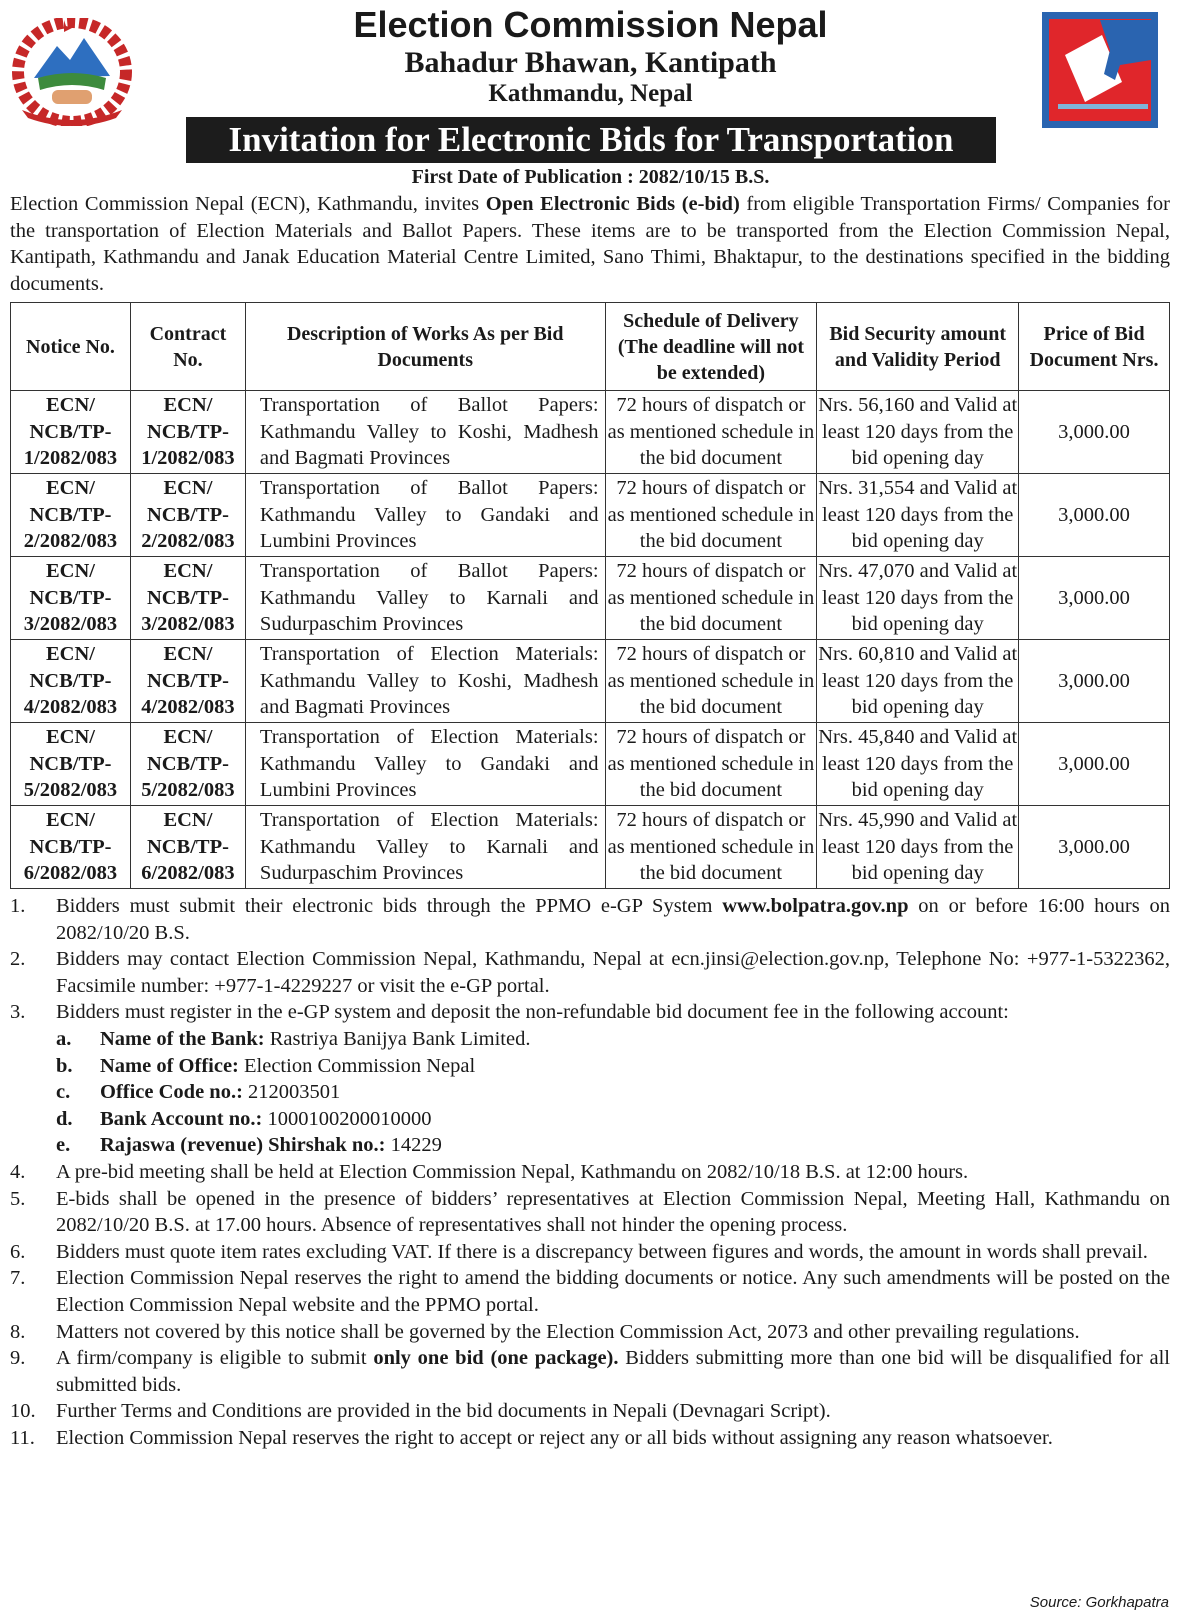  I want to click on col-price: Price of Bid Document Nrs., so click(1094, 346).